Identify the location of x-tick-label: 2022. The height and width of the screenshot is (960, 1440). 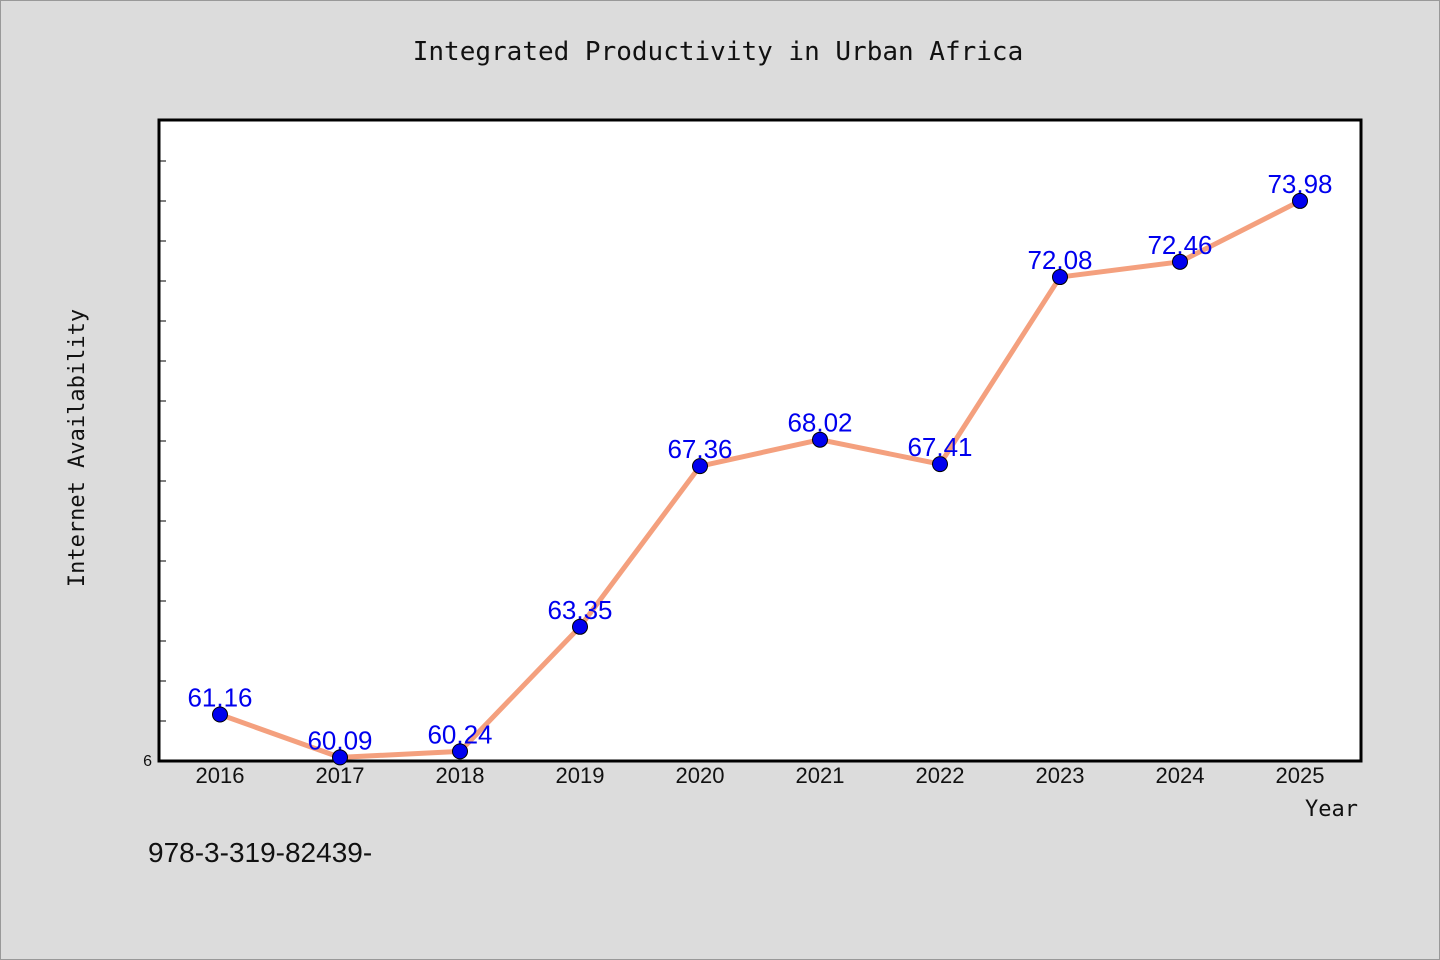
(940, 775).